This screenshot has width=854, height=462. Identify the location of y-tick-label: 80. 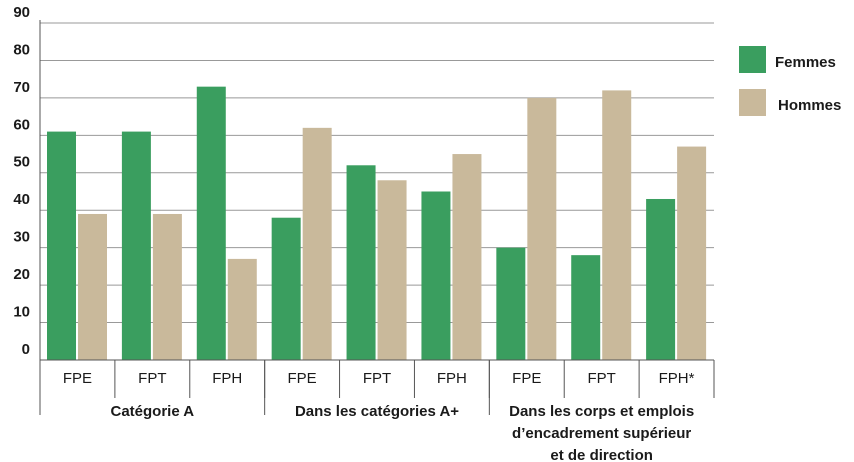
(21, 49).